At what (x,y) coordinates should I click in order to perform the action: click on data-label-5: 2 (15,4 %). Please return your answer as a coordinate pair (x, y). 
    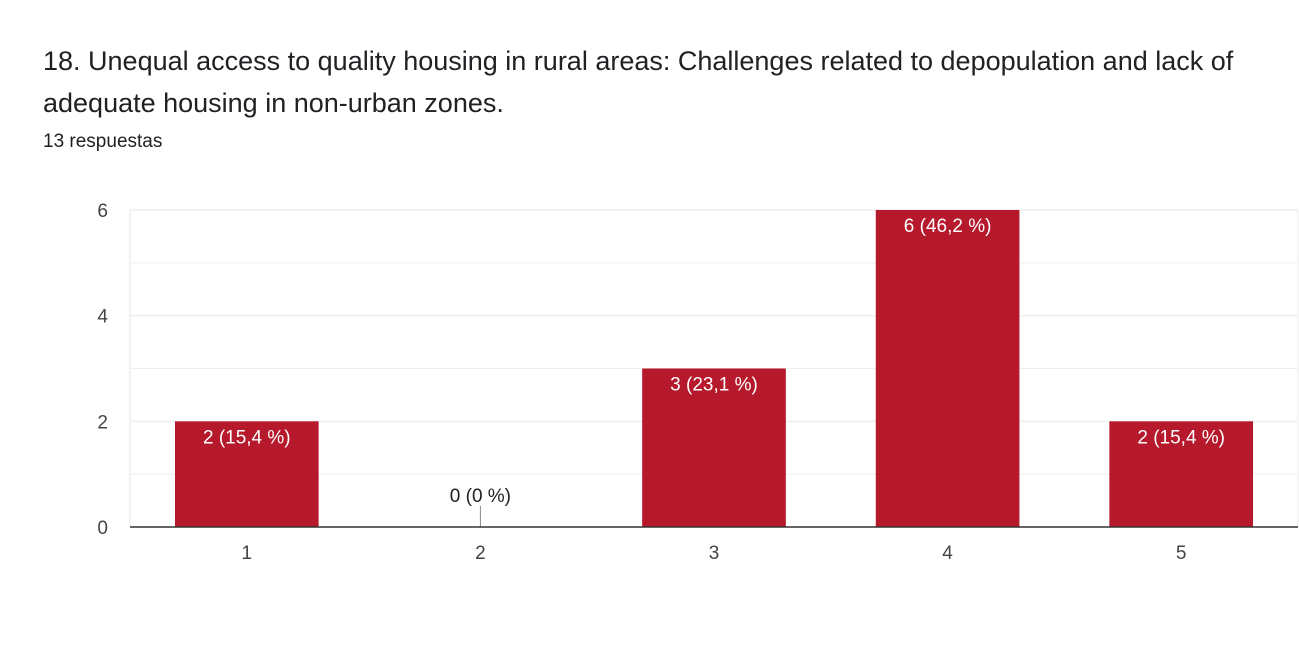
    Looking at the image, I should click on (1181, 437).